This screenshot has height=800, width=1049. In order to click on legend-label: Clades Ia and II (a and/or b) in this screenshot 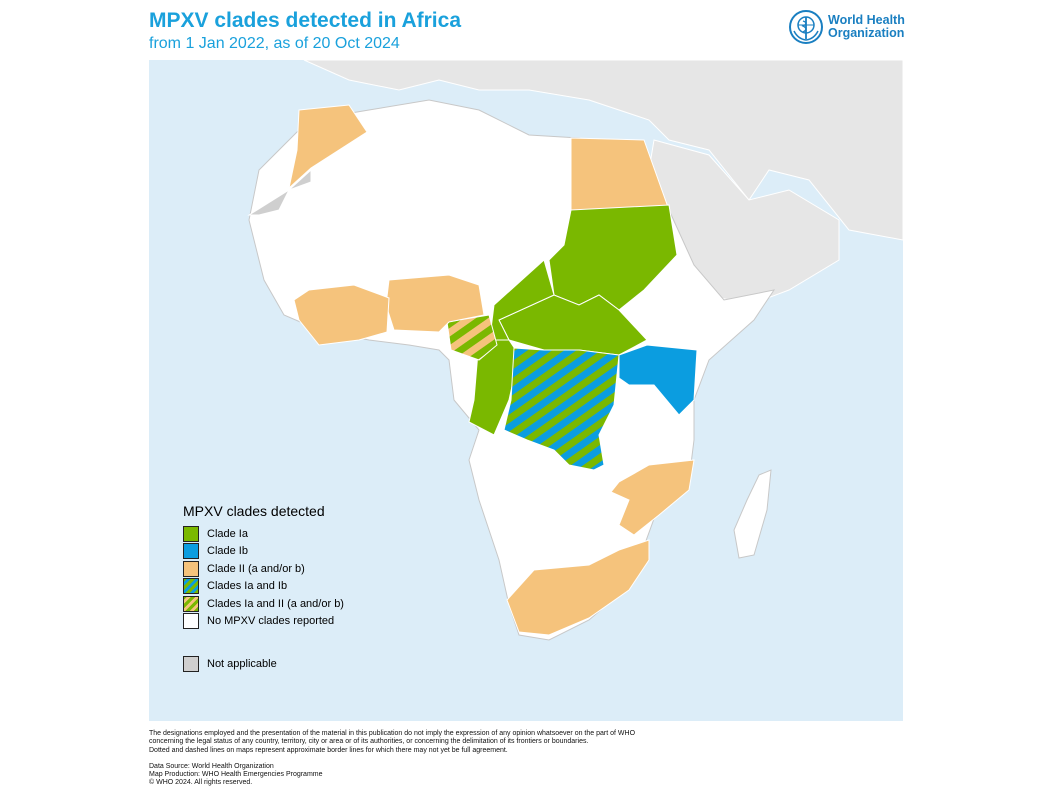, I will do `click(275, 603)`.